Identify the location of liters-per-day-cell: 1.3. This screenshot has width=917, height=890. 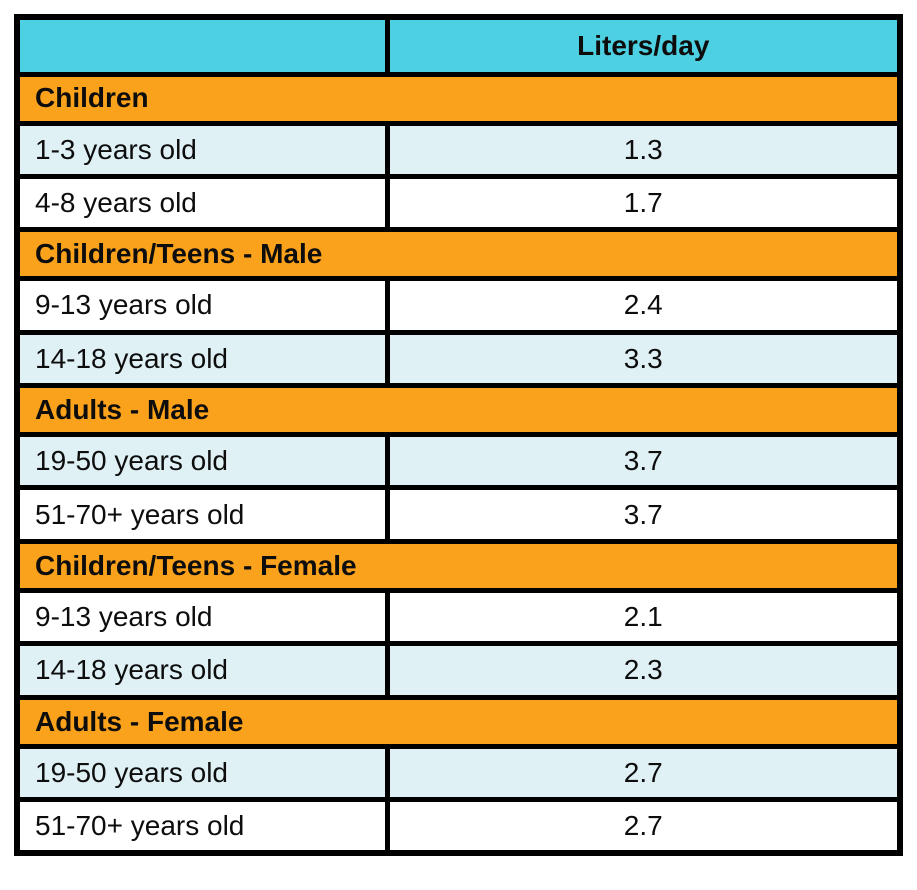
(643, 149).